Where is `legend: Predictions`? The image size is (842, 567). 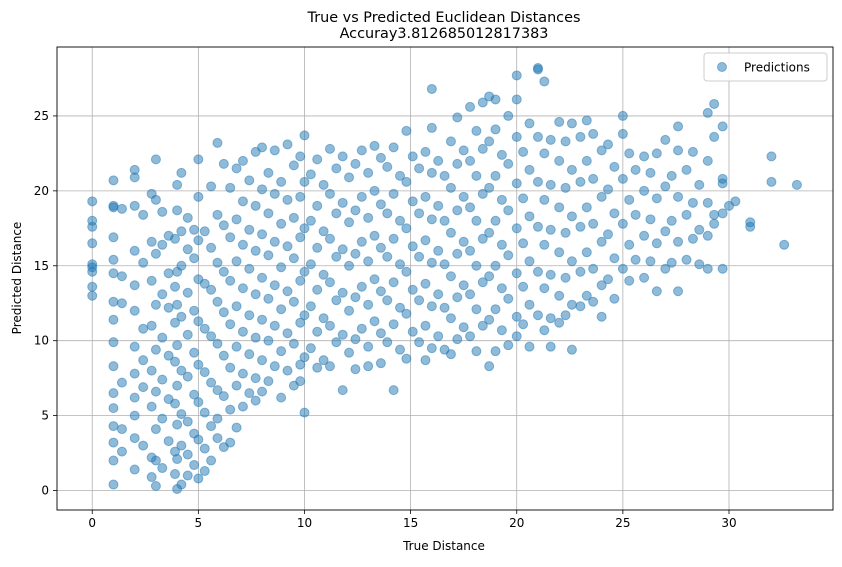
legend: Predictions is located at coordinates (765, 67).